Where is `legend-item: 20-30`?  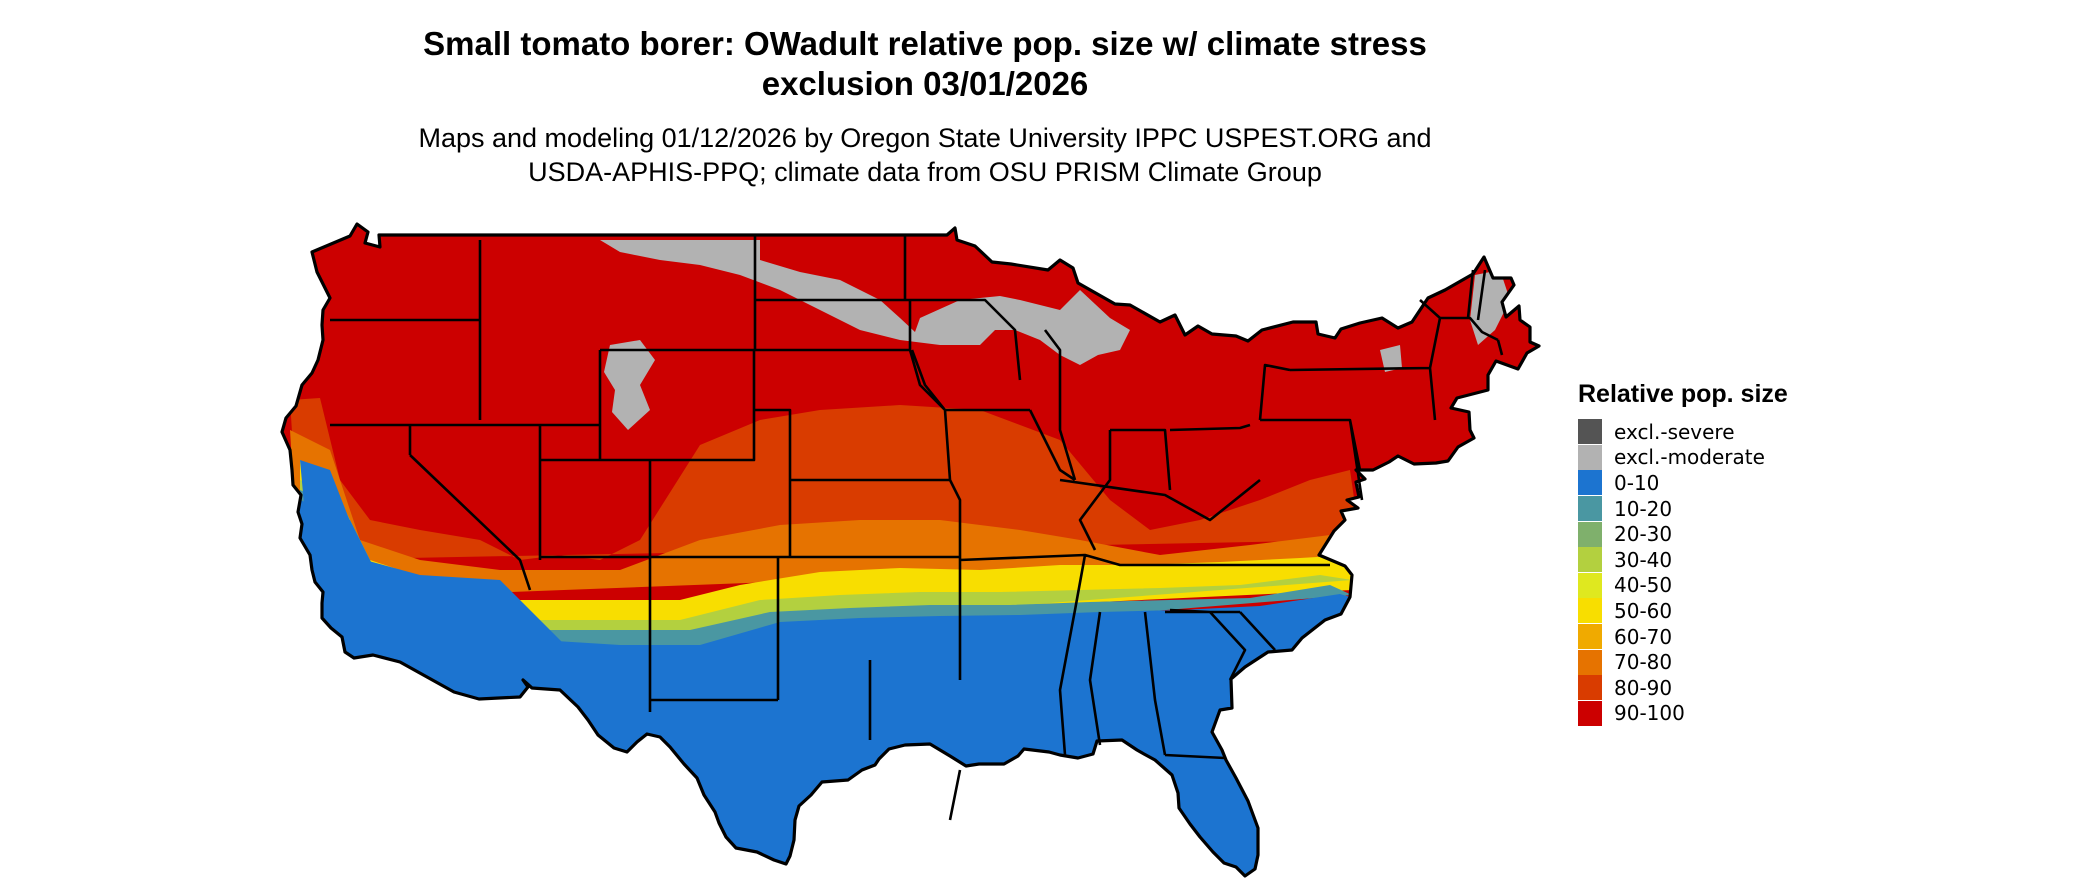 legend-item: 20-30 is located at coordinates (1683, 534).